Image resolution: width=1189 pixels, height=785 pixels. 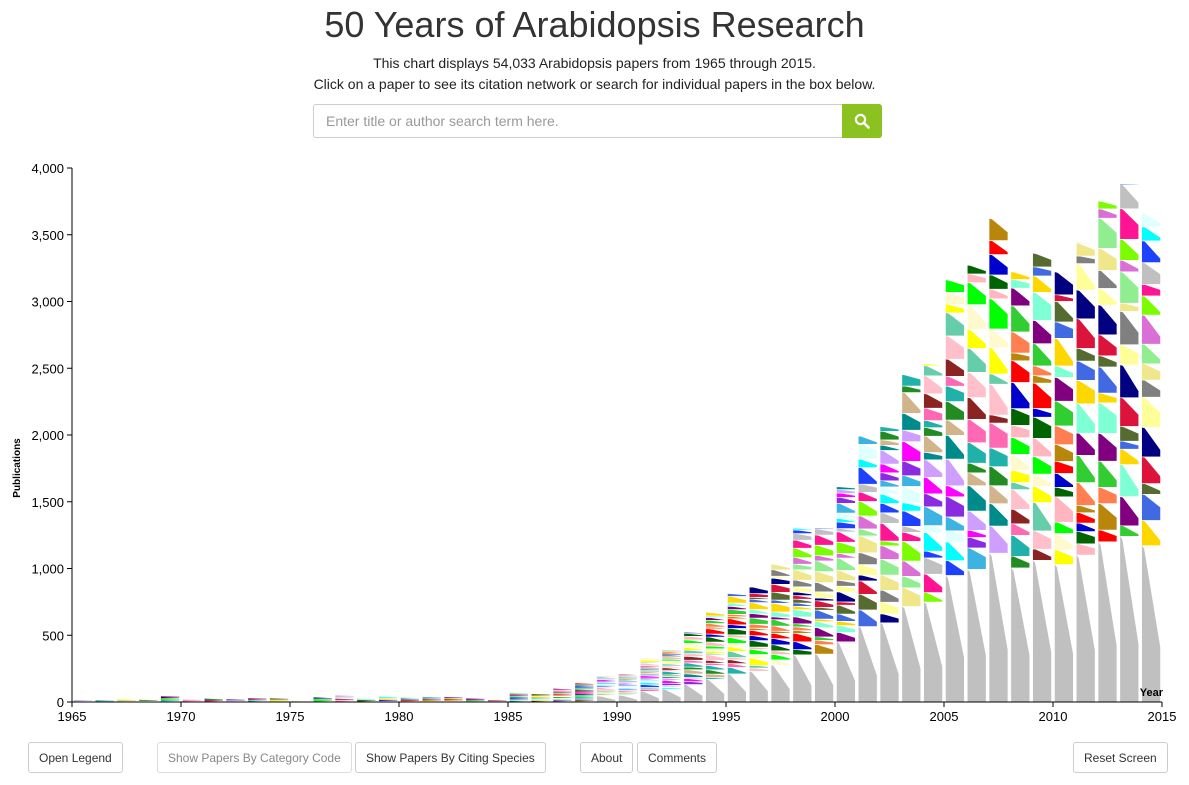 I want to click on year-bar-1987, so click(x=562, y=695).